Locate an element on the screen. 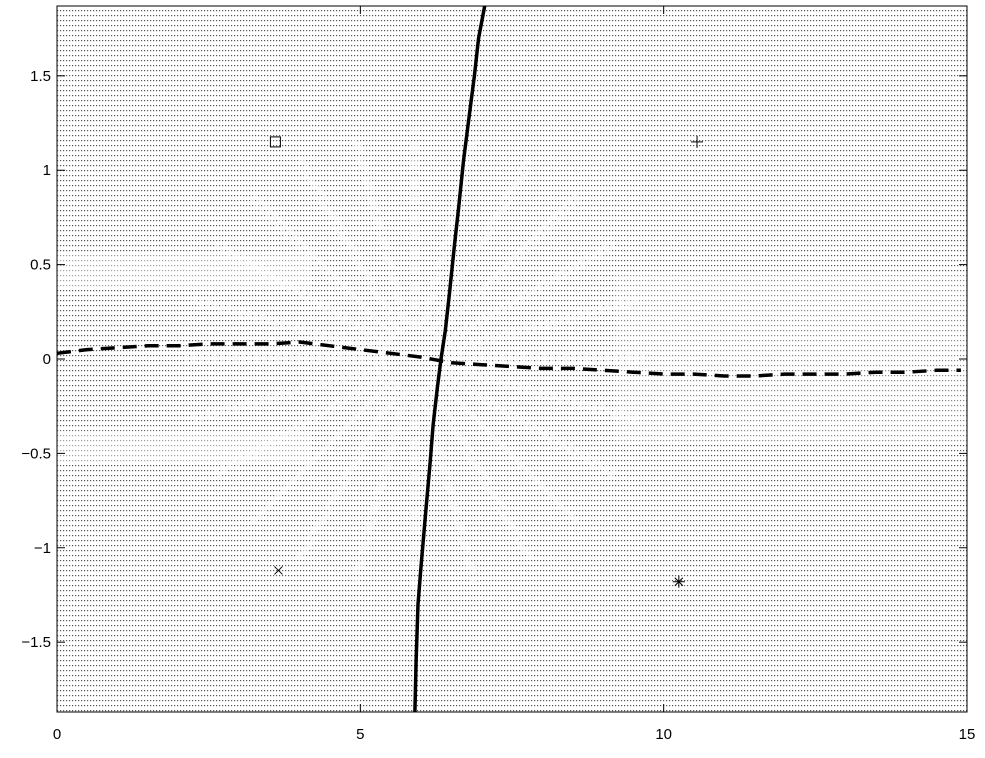 Image resolution: width=985 pixels, height=758 pixels. dashed-curve is located at coordinates (508, 359).